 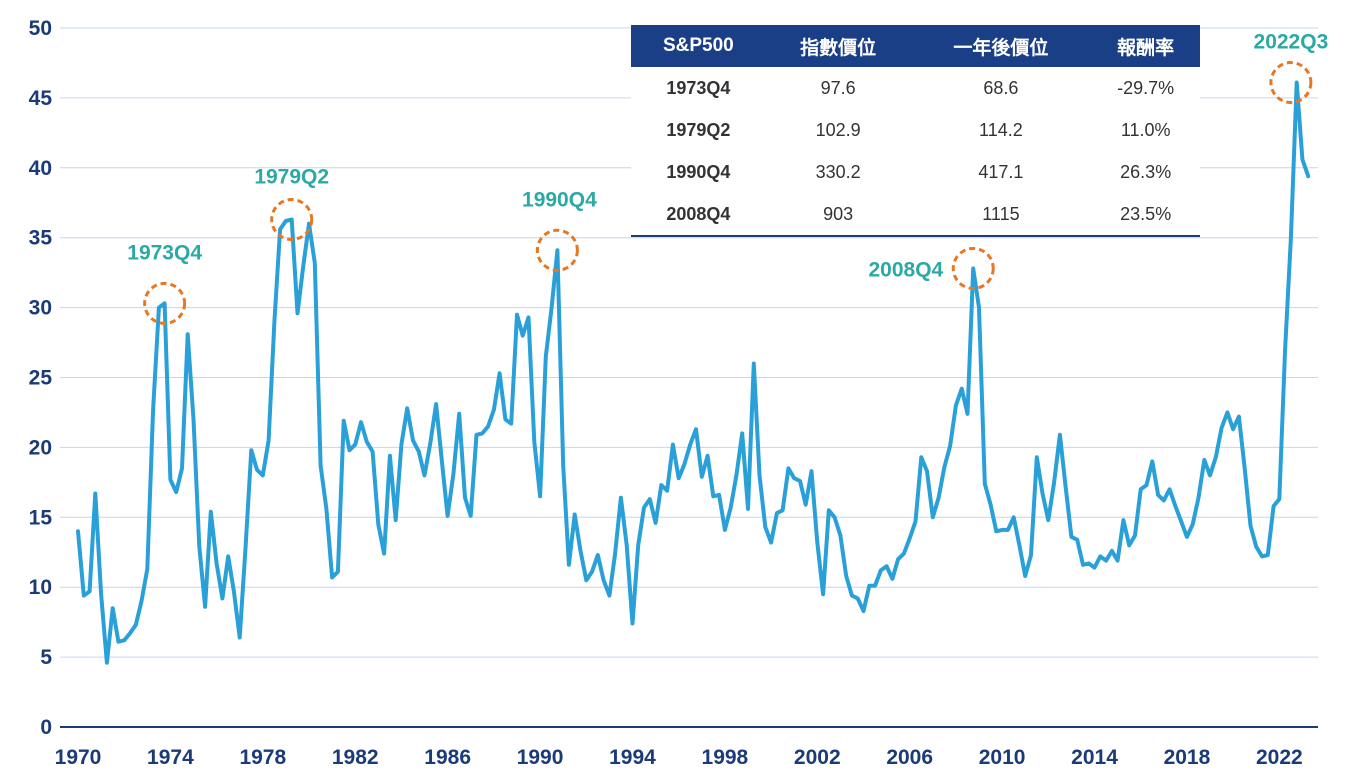 I want to click on table-header-cell: 報酬率, so click(x=1145, y=46).